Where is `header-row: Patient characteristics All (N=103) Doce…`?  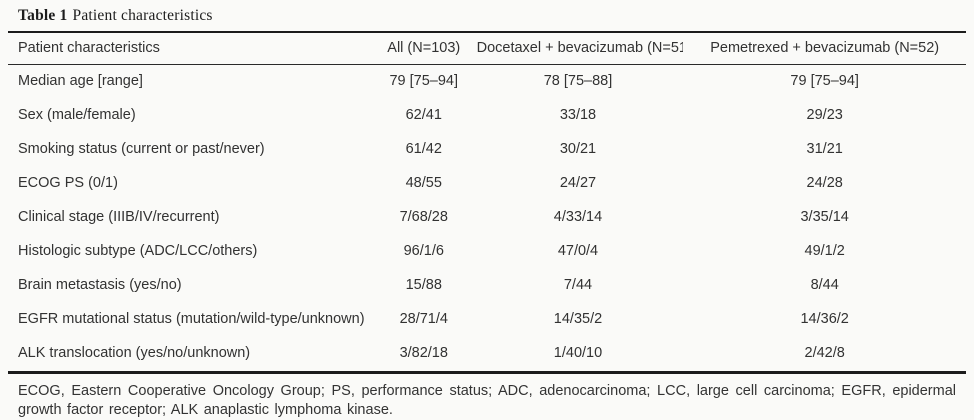
header-row: Patient characteristics All (N=103) Doce… is located at coordinates (487, 48).